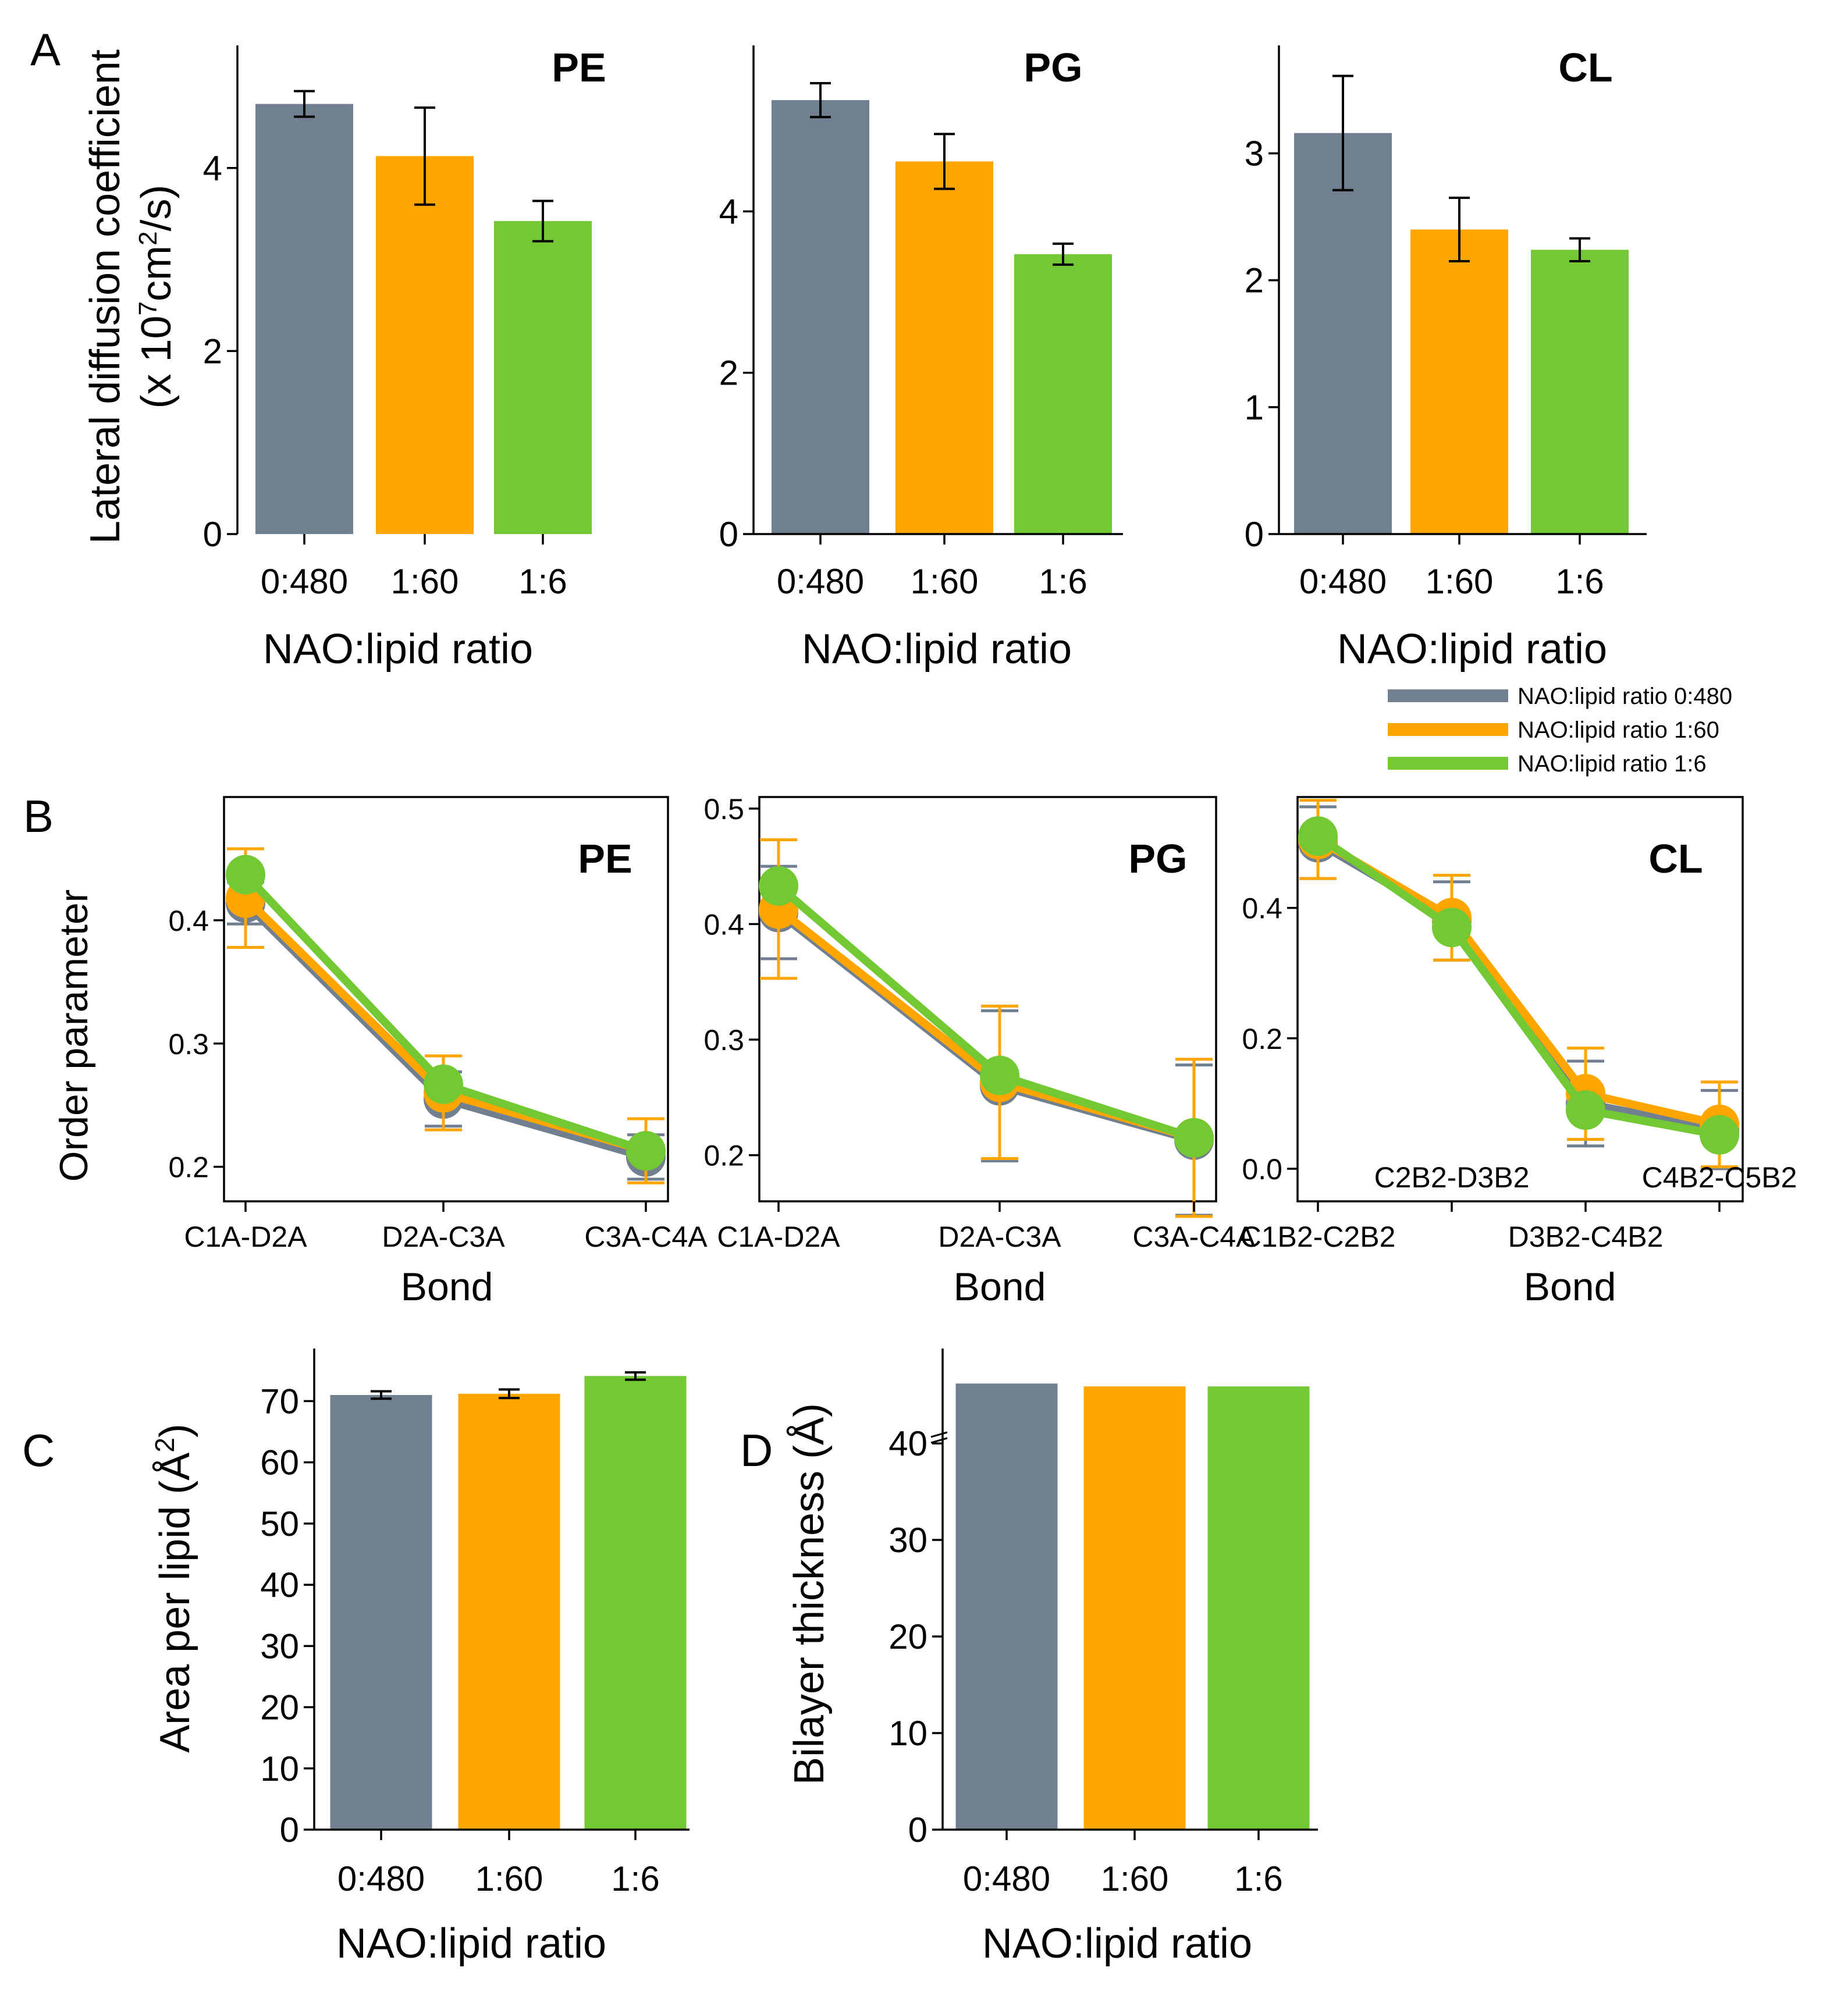 The image size is (1848, 2003). I want to click on y-tick-label: 20, so click(279, 1707).